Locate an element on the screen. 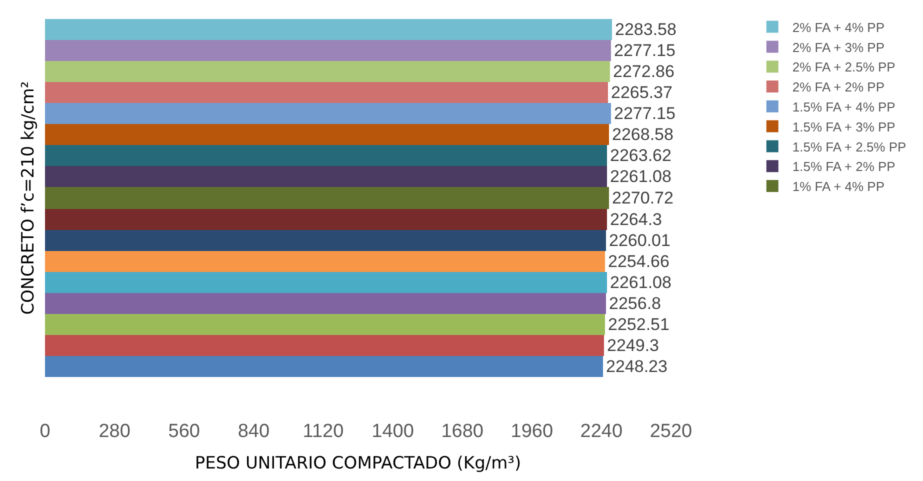 The height and width of the screenshot is (481, 923). legend-label: 1.5% FA + 2% PP is located at coordinates (844, 166).